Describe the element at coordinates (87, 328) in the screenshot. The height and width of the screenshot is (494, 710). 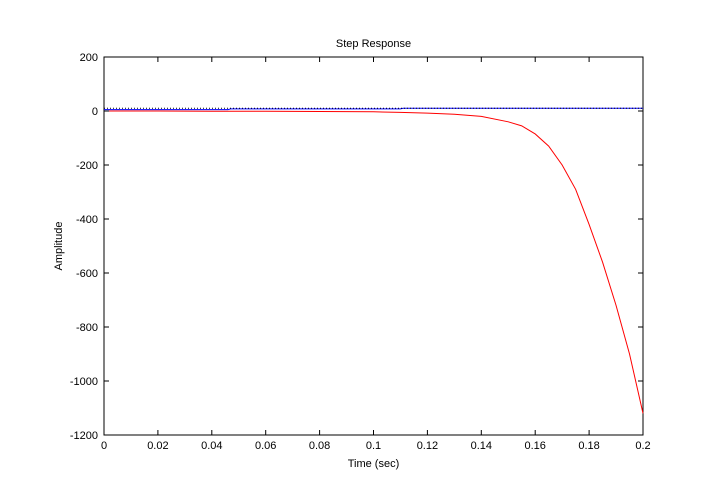
I see `y-tick-label: -800` at that location.